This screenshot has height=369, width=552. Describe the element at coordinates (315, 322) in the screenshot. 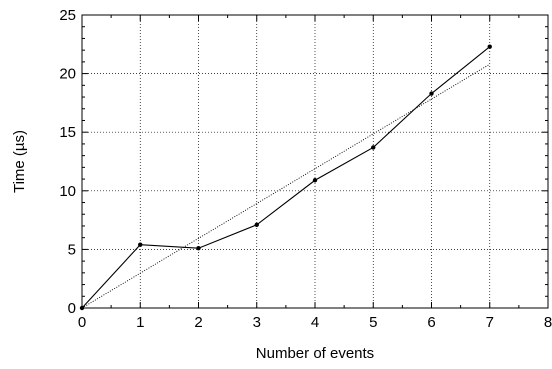

I see `x-tick-label: 4` at that location.